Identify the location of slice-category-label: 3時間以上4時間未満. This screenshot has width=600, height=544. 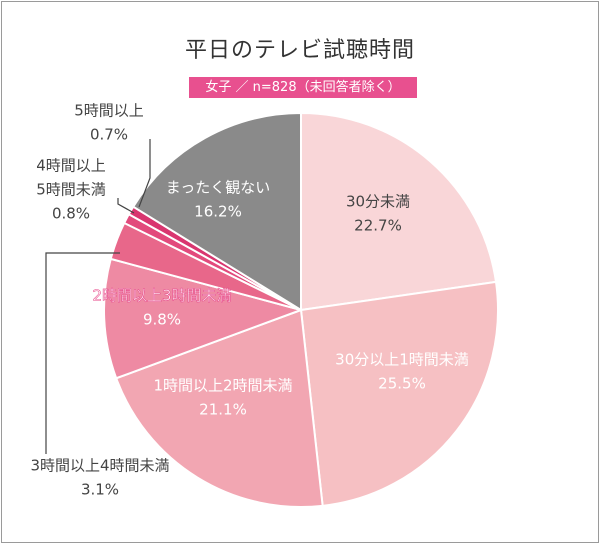
(99, 466).